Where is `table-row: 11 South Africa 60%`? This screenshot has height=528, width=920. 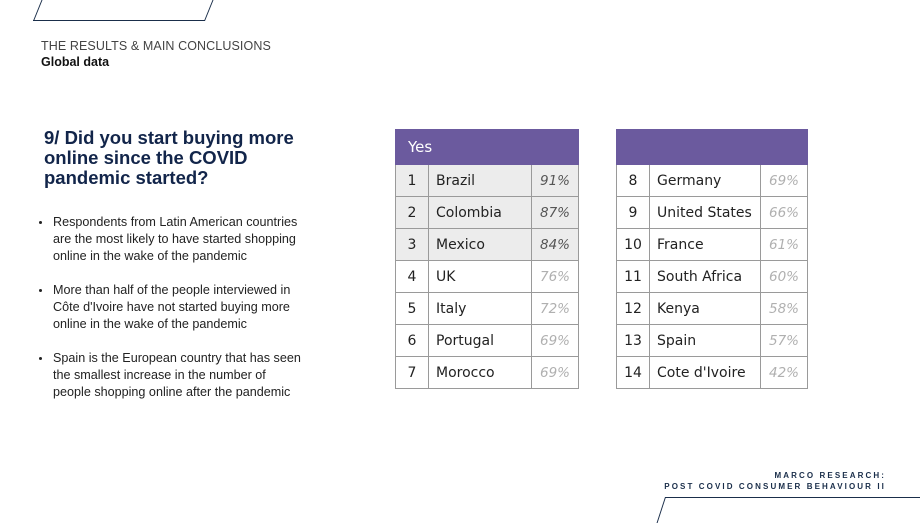
table-row: 11 South Africa 60% is located at coordinates (712, 276).